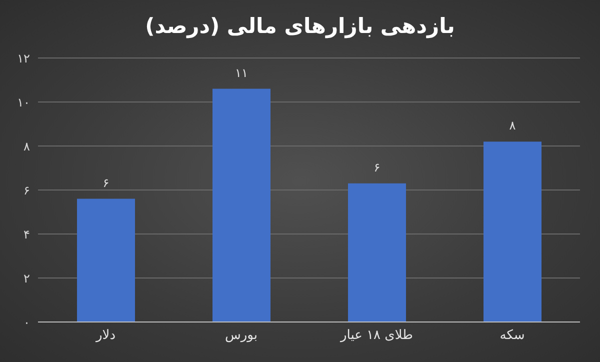 Image resolution: width=600 pixels, height=362 pixels. Describe the element at coordinates (241, 336) in the screenshot. I see `x-tick-label: بورس` at that location.